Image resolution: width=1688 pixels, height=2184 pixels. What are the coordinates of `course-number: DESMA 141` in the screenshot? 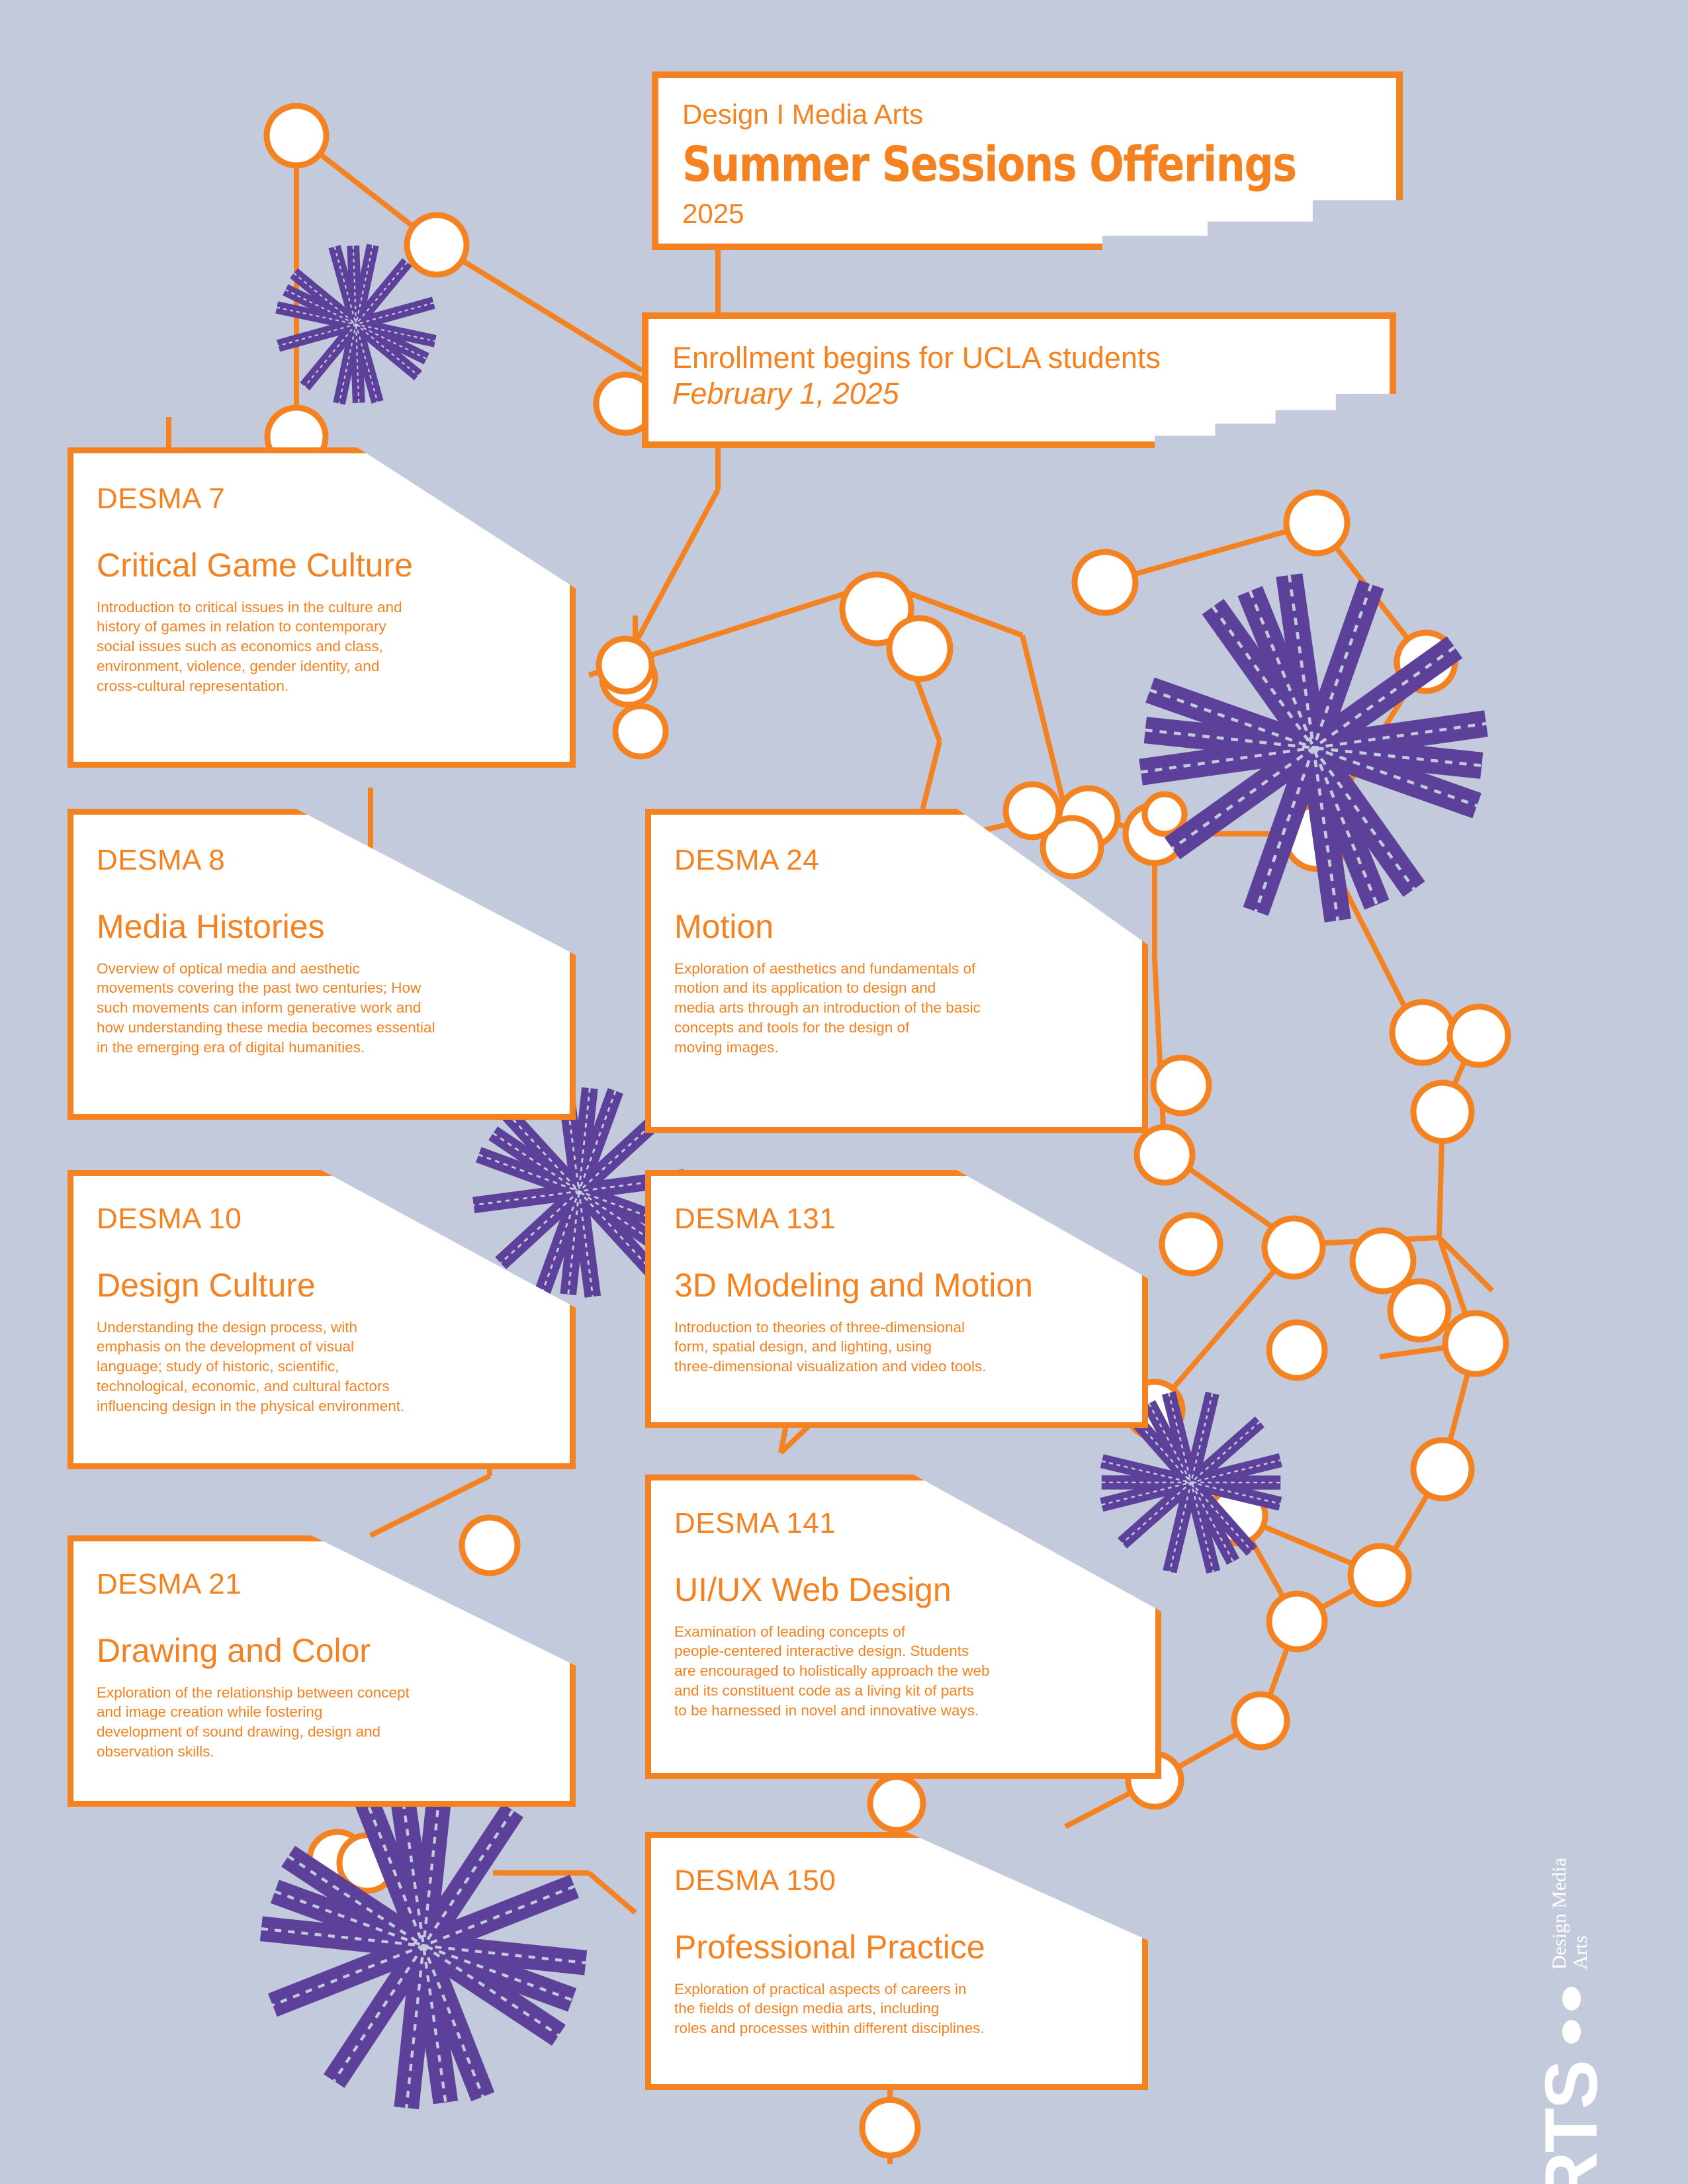 It's located at (755, 1523).